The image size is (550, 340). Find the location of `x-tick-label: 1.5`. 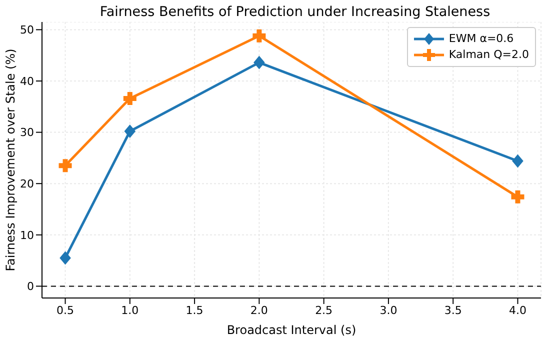

x-tick-label: 1.5 is located at coordinates (195, 310).